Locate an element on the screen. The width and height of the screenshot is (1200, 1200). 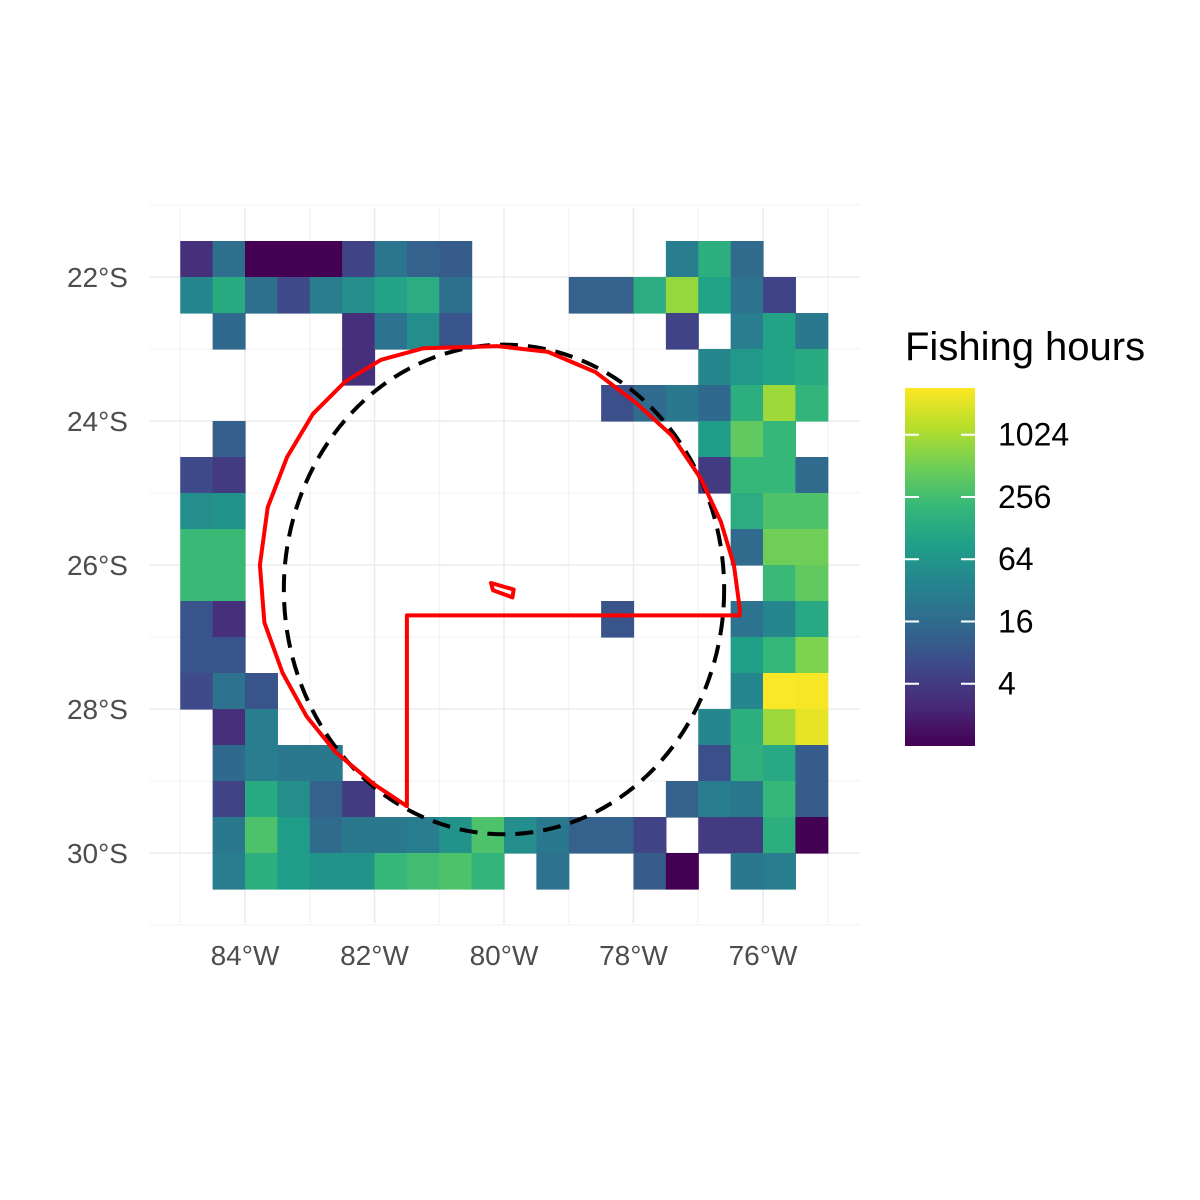
y-tick-label: 24°S is located at coordinates (97, 421).